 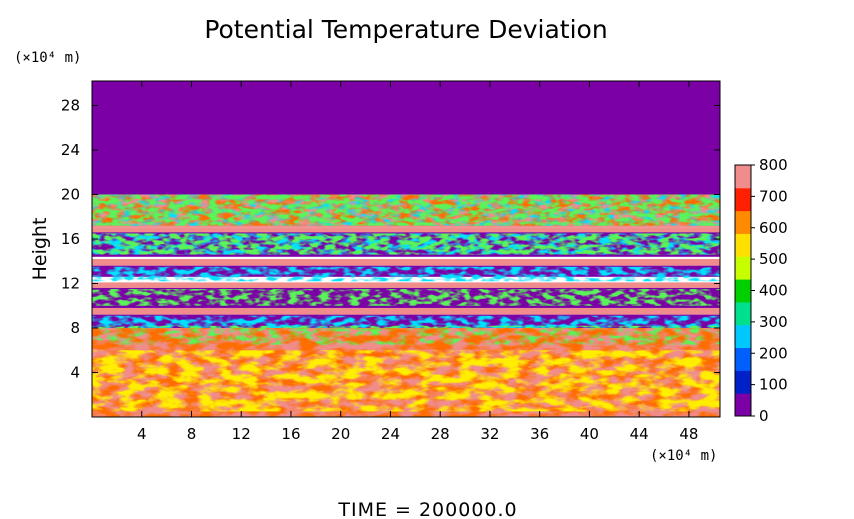 I want to click on y-tick-label: 16, so click(x=70, y=239).